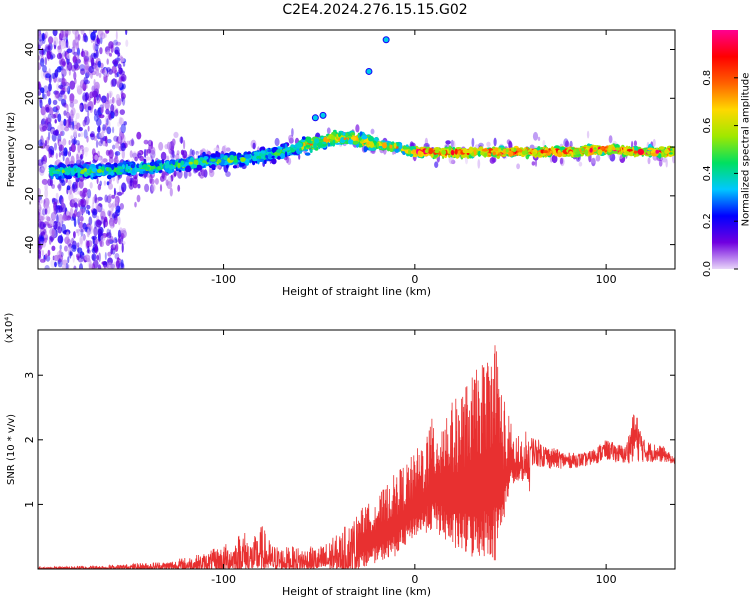 This screenshot has width=750, height=600. Describe the element at coordinates (375, 10) in the screenshot. I see `chart-title: C2E4.2024.276.15.15.G02` at that location.